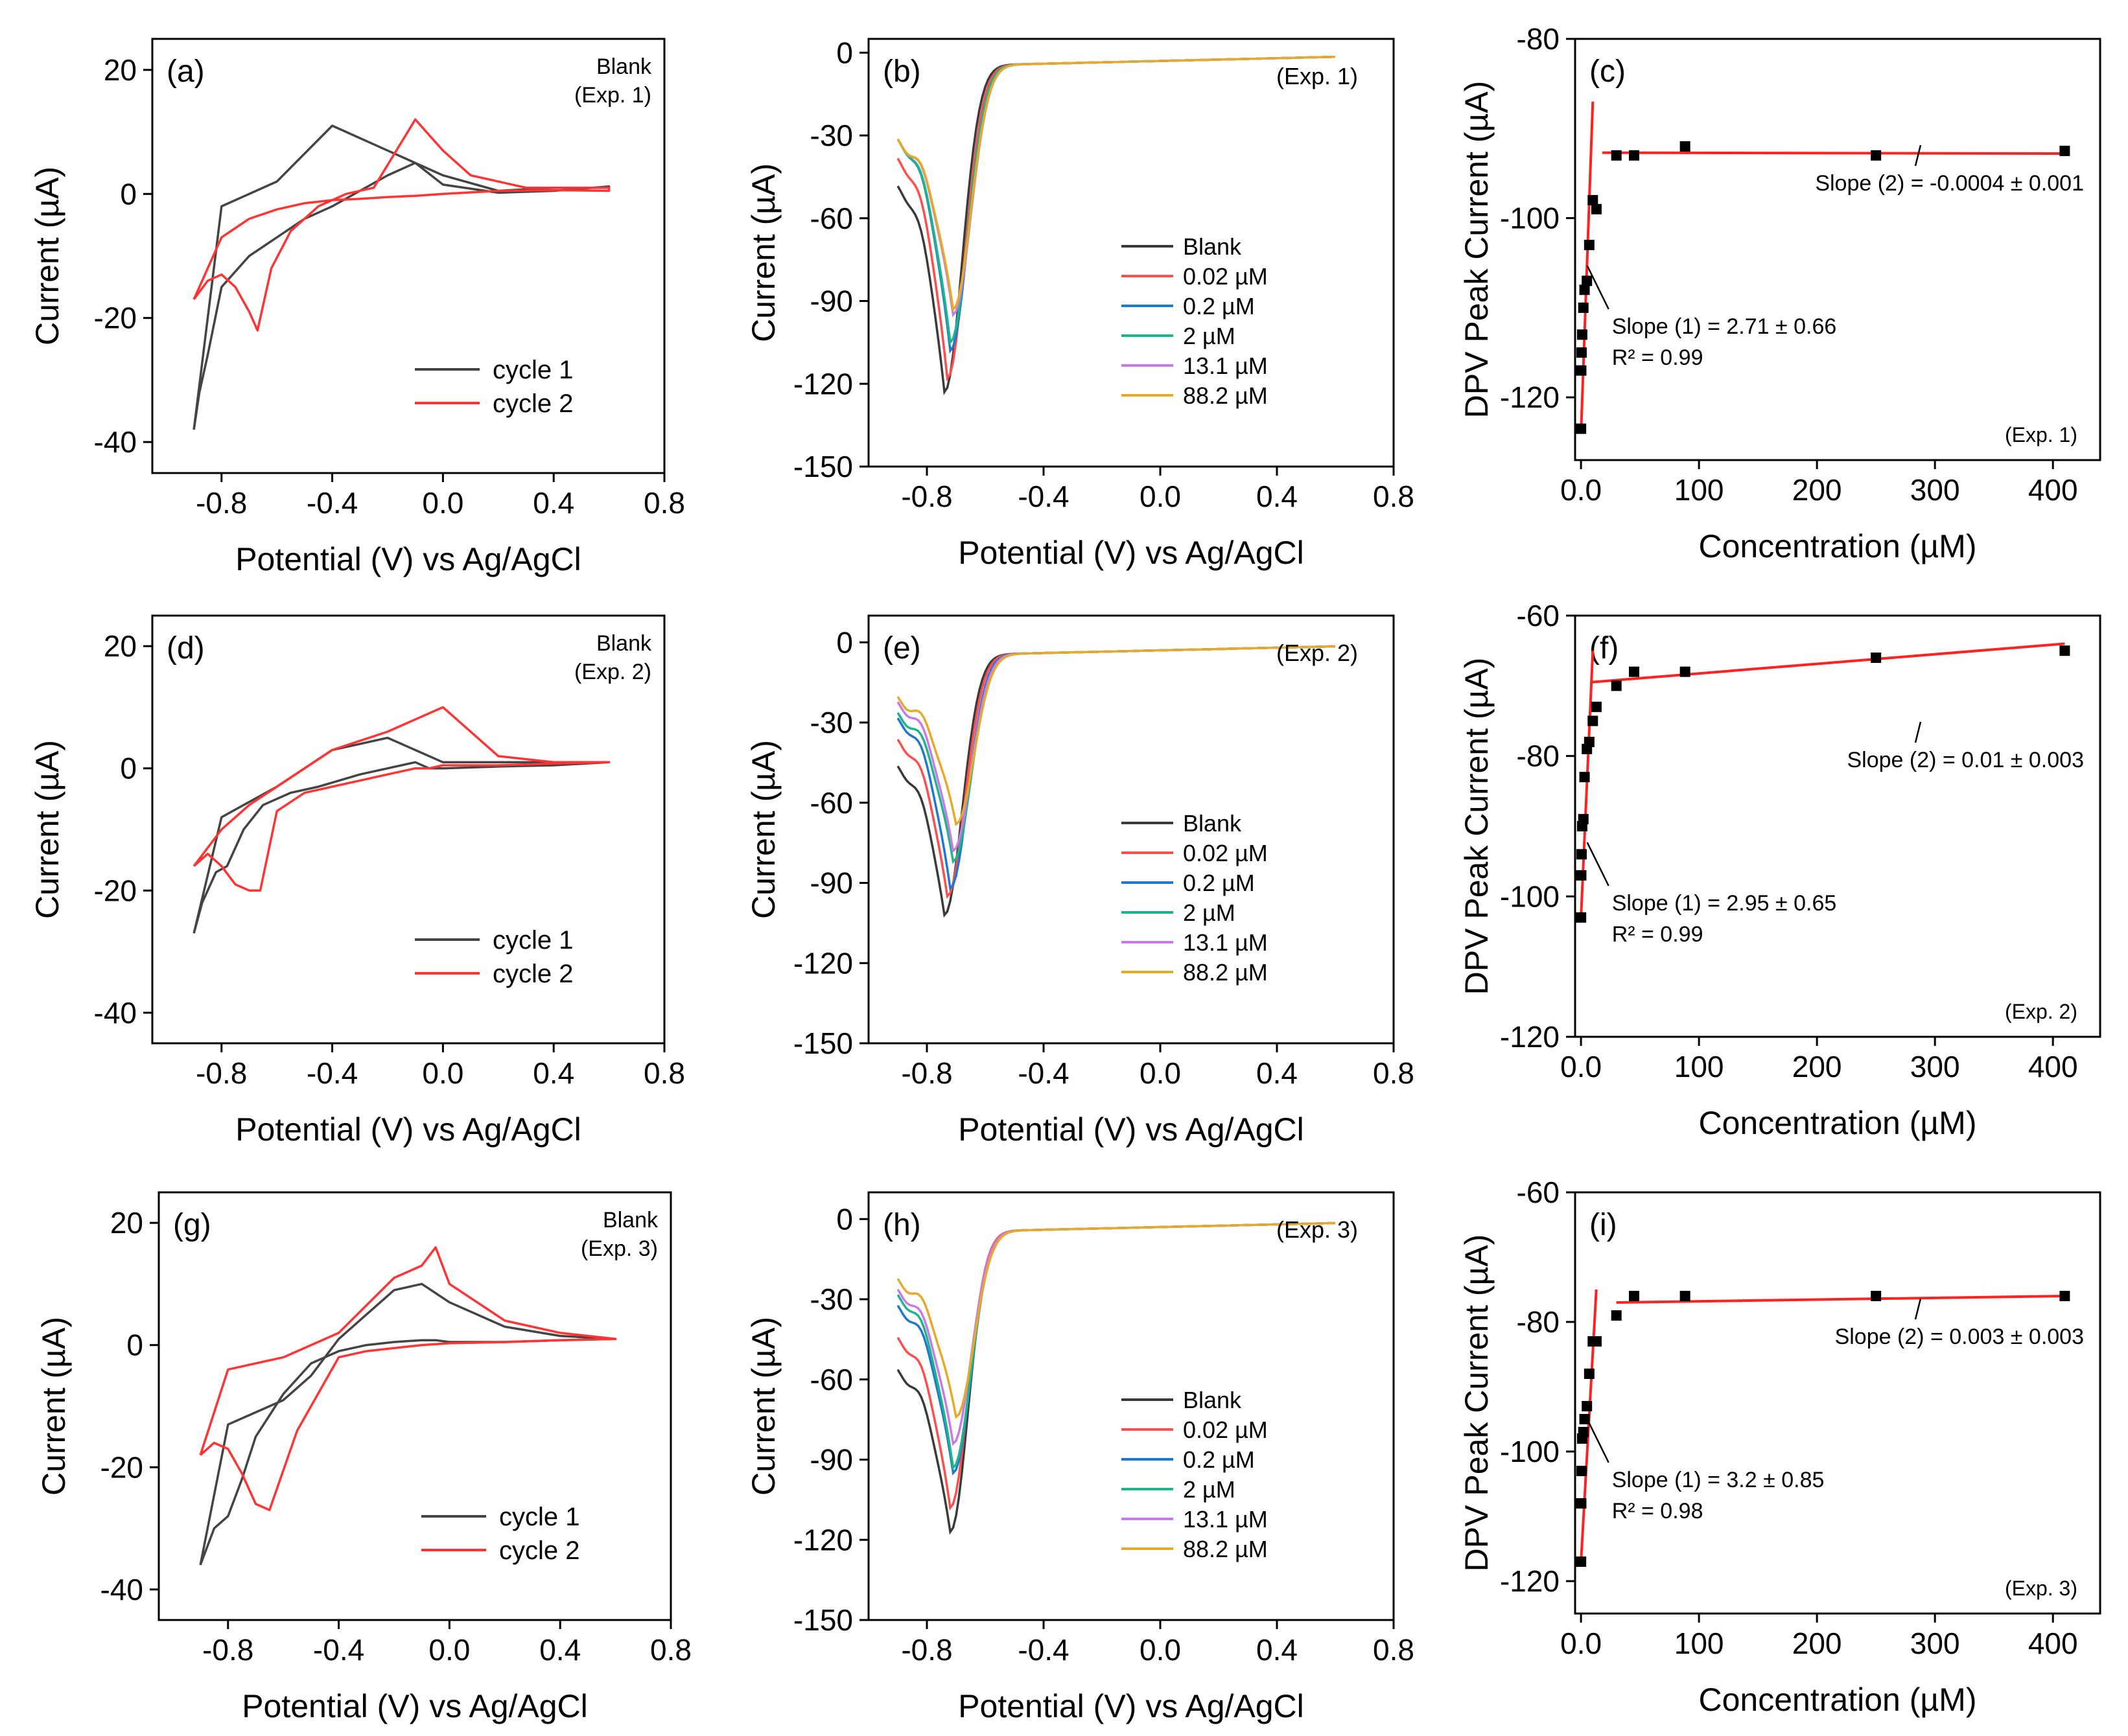 Image resolution: width=2128 pixels, height=1736 pixels. I want to click on legend-label: Blank, so click(1213, 247).